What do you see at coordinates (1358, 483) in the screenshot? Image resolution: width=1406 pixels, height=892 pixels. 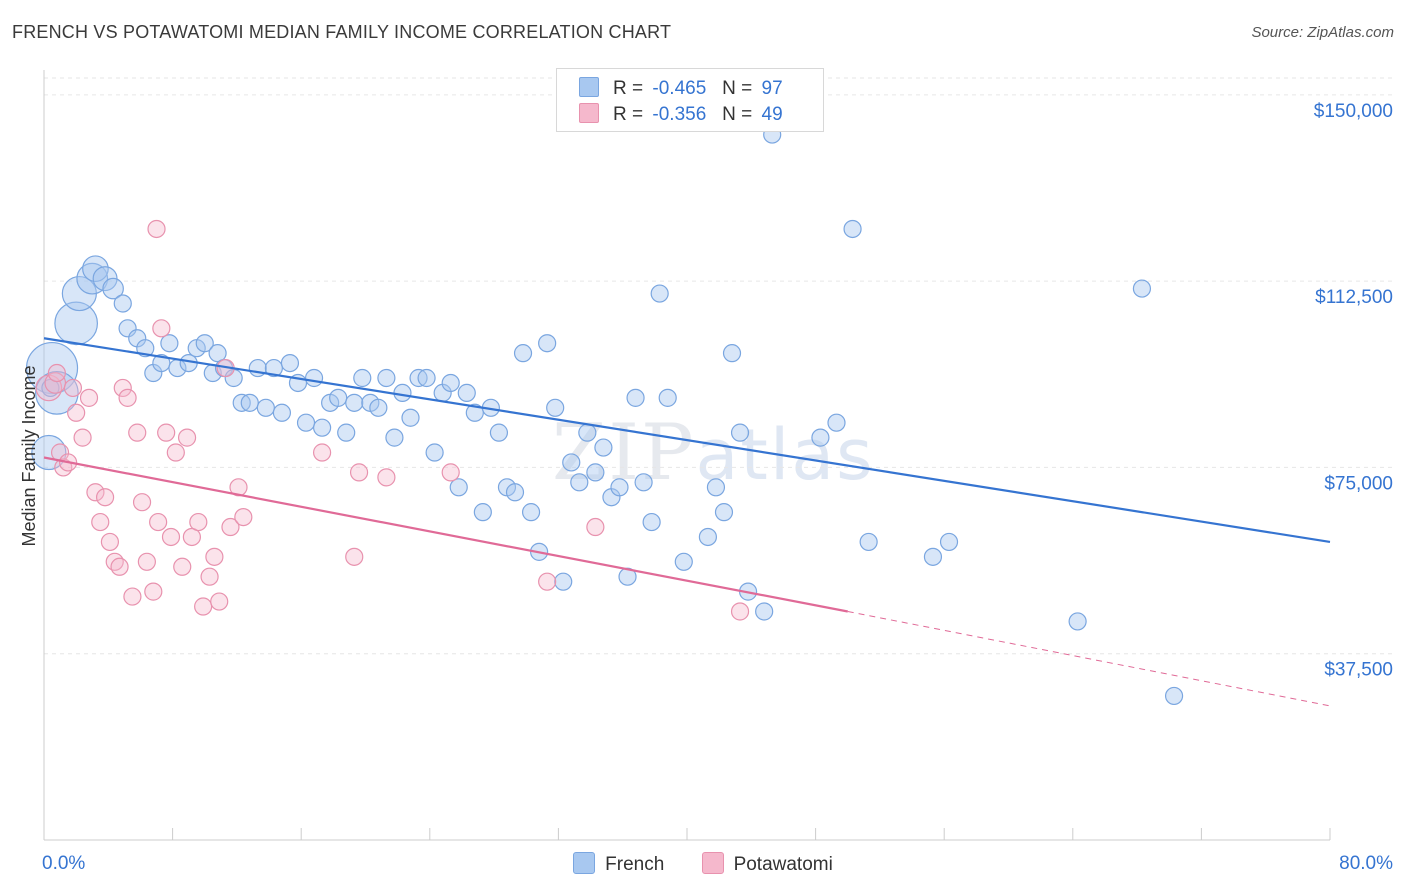 I see `y-tick-label: $75,000` at bounding box center [1358, 483].